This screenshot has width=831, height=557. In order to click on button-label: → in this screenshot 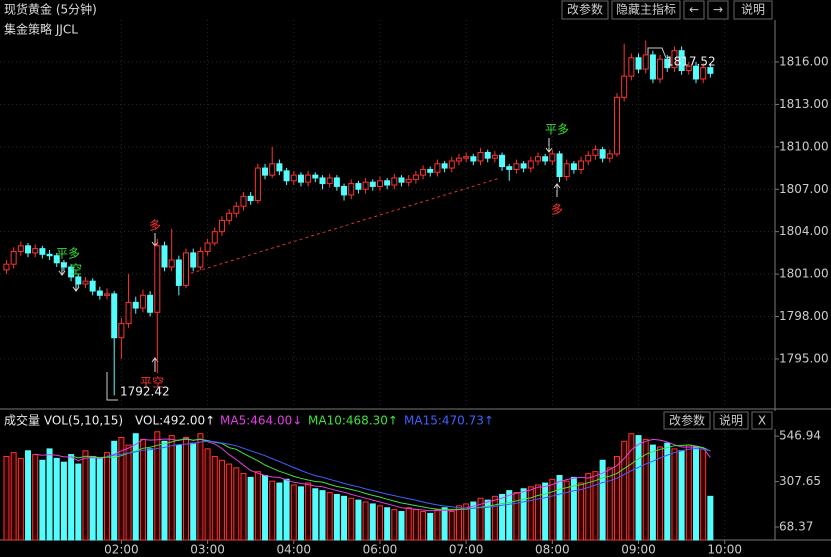, I will do `click(718, 10)`.